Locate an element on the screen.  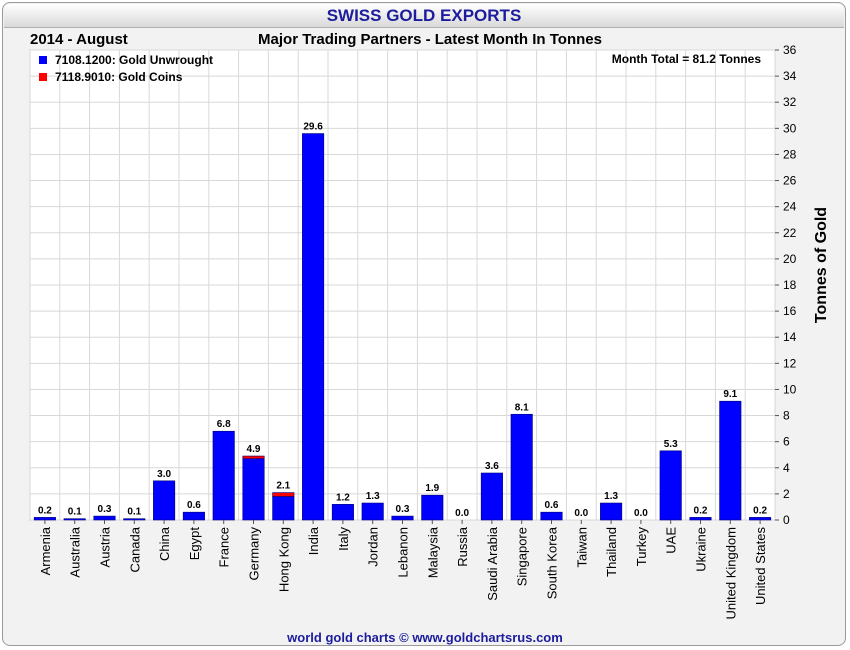
x-tick-label: Malaysia is located at coordinates (432, 552).